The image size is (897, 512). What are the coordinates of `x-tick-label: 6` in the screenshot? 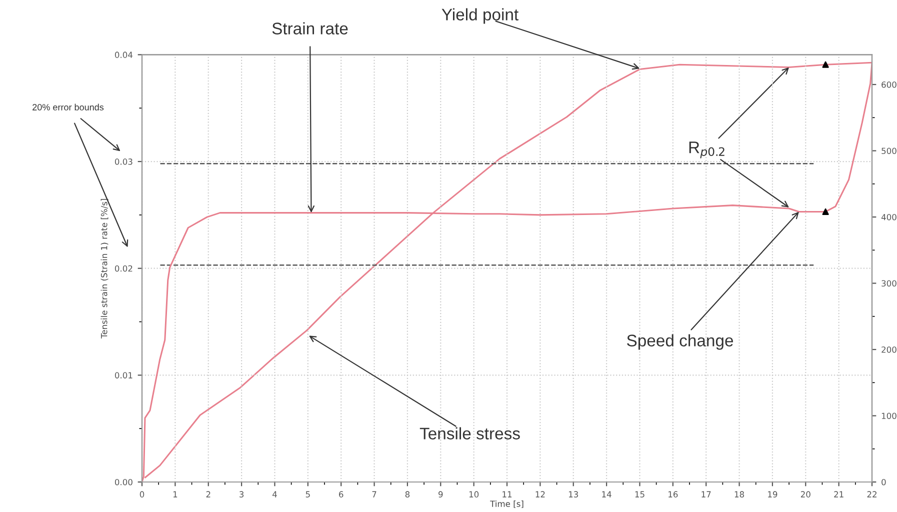 It's located at (341, 494).